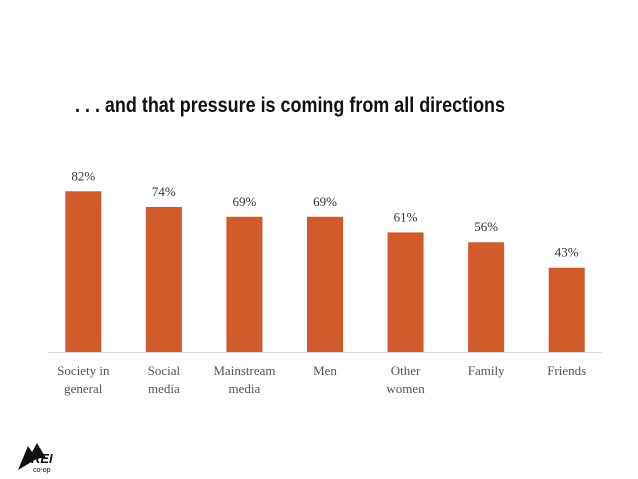 This screenshot has width=638, height=479. I want to click on logo: REI co-op, so click(35, 458).